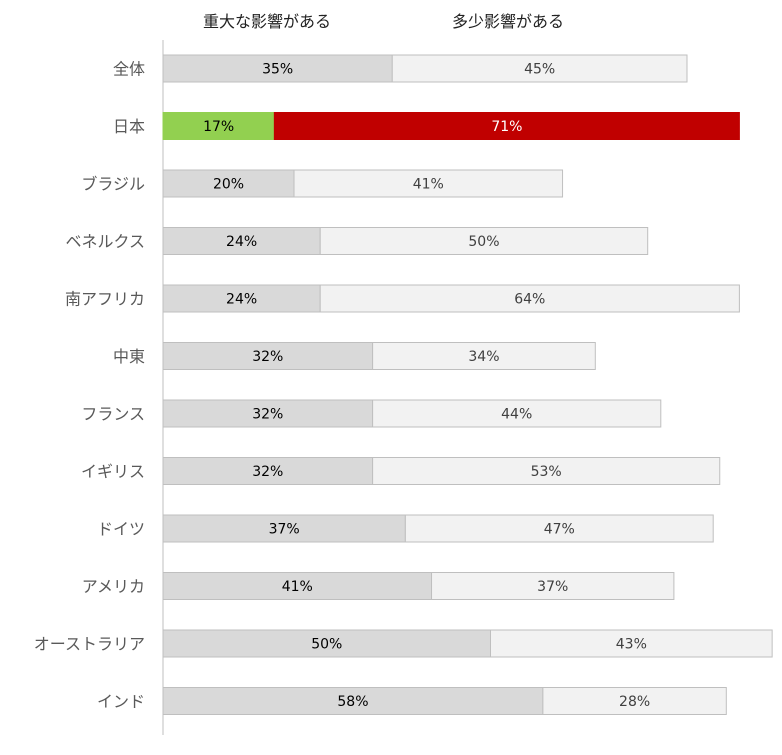 The width and height of the screenshot is (782, 755). I want to click on data-label-series-1: 37%, so click(284, 530).